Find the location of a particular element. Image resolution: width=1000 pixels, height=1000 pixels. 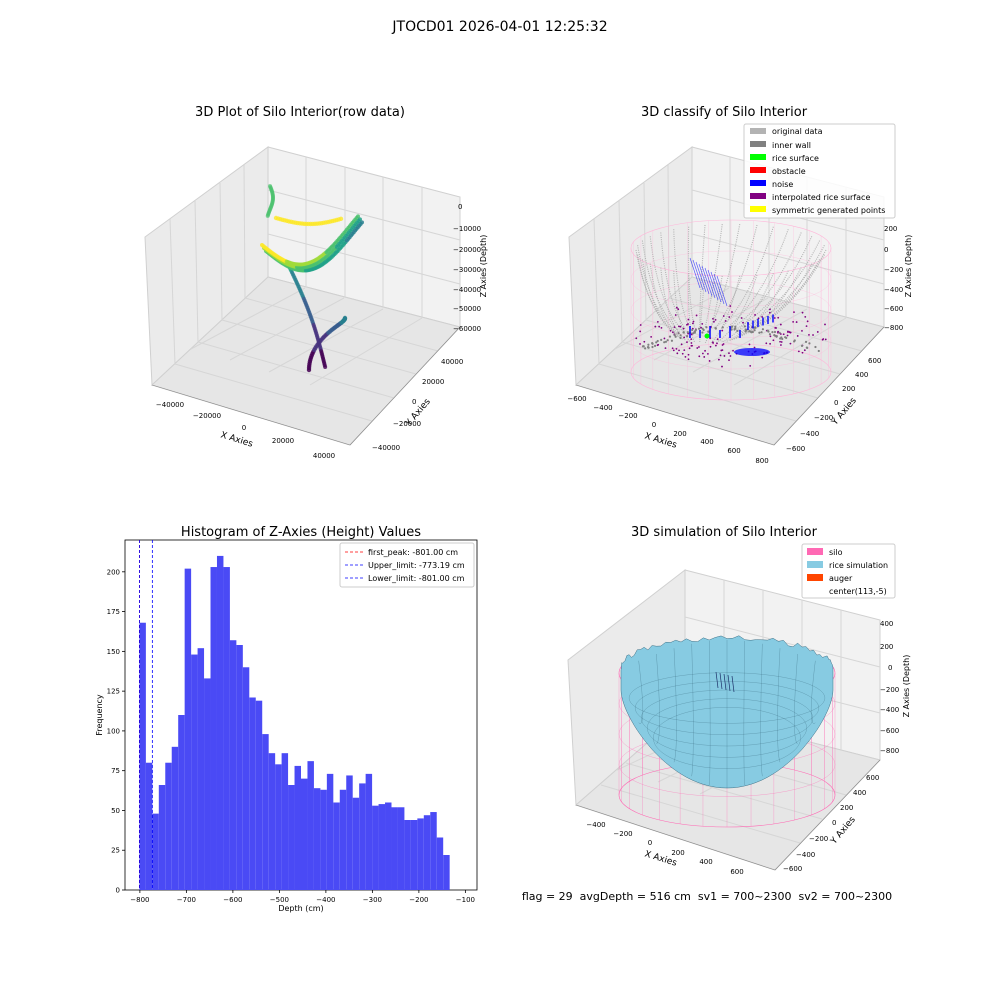

sim-y-tick: 200 is located at coordinates (846, 808).